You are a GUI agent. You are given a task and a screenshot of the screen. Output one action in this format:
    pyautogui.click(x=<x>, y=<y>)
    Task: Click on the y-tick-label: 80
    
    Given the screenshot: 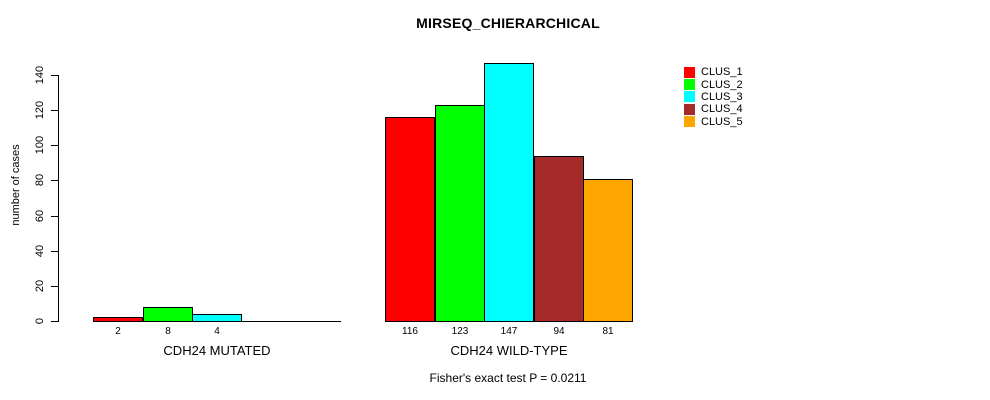 What is the action you would take?
    pyautogui.click(x=40, y=180)
    